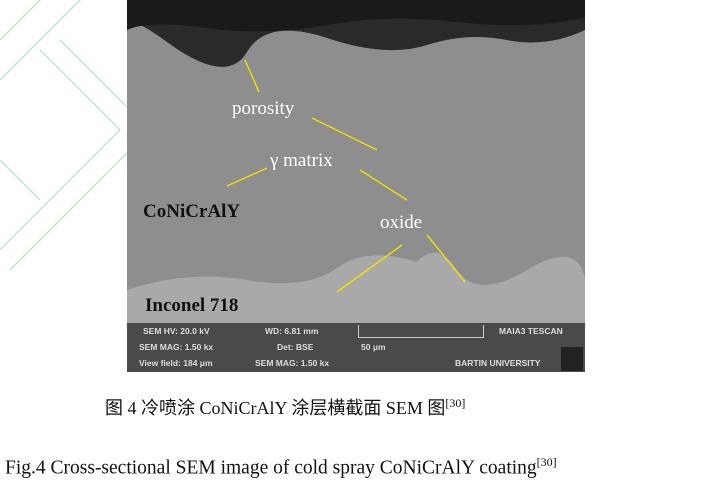  I want to click on detector: Det: BSE, so click(295, 347).